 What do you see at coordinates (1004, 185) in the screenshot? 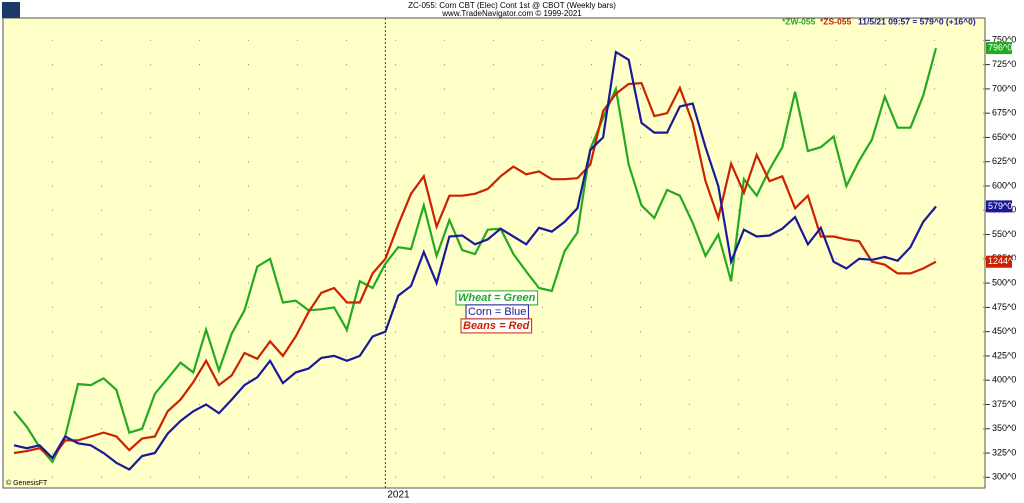
I see `y-tick-label: 600^0` at bounding box center [1004, 185].